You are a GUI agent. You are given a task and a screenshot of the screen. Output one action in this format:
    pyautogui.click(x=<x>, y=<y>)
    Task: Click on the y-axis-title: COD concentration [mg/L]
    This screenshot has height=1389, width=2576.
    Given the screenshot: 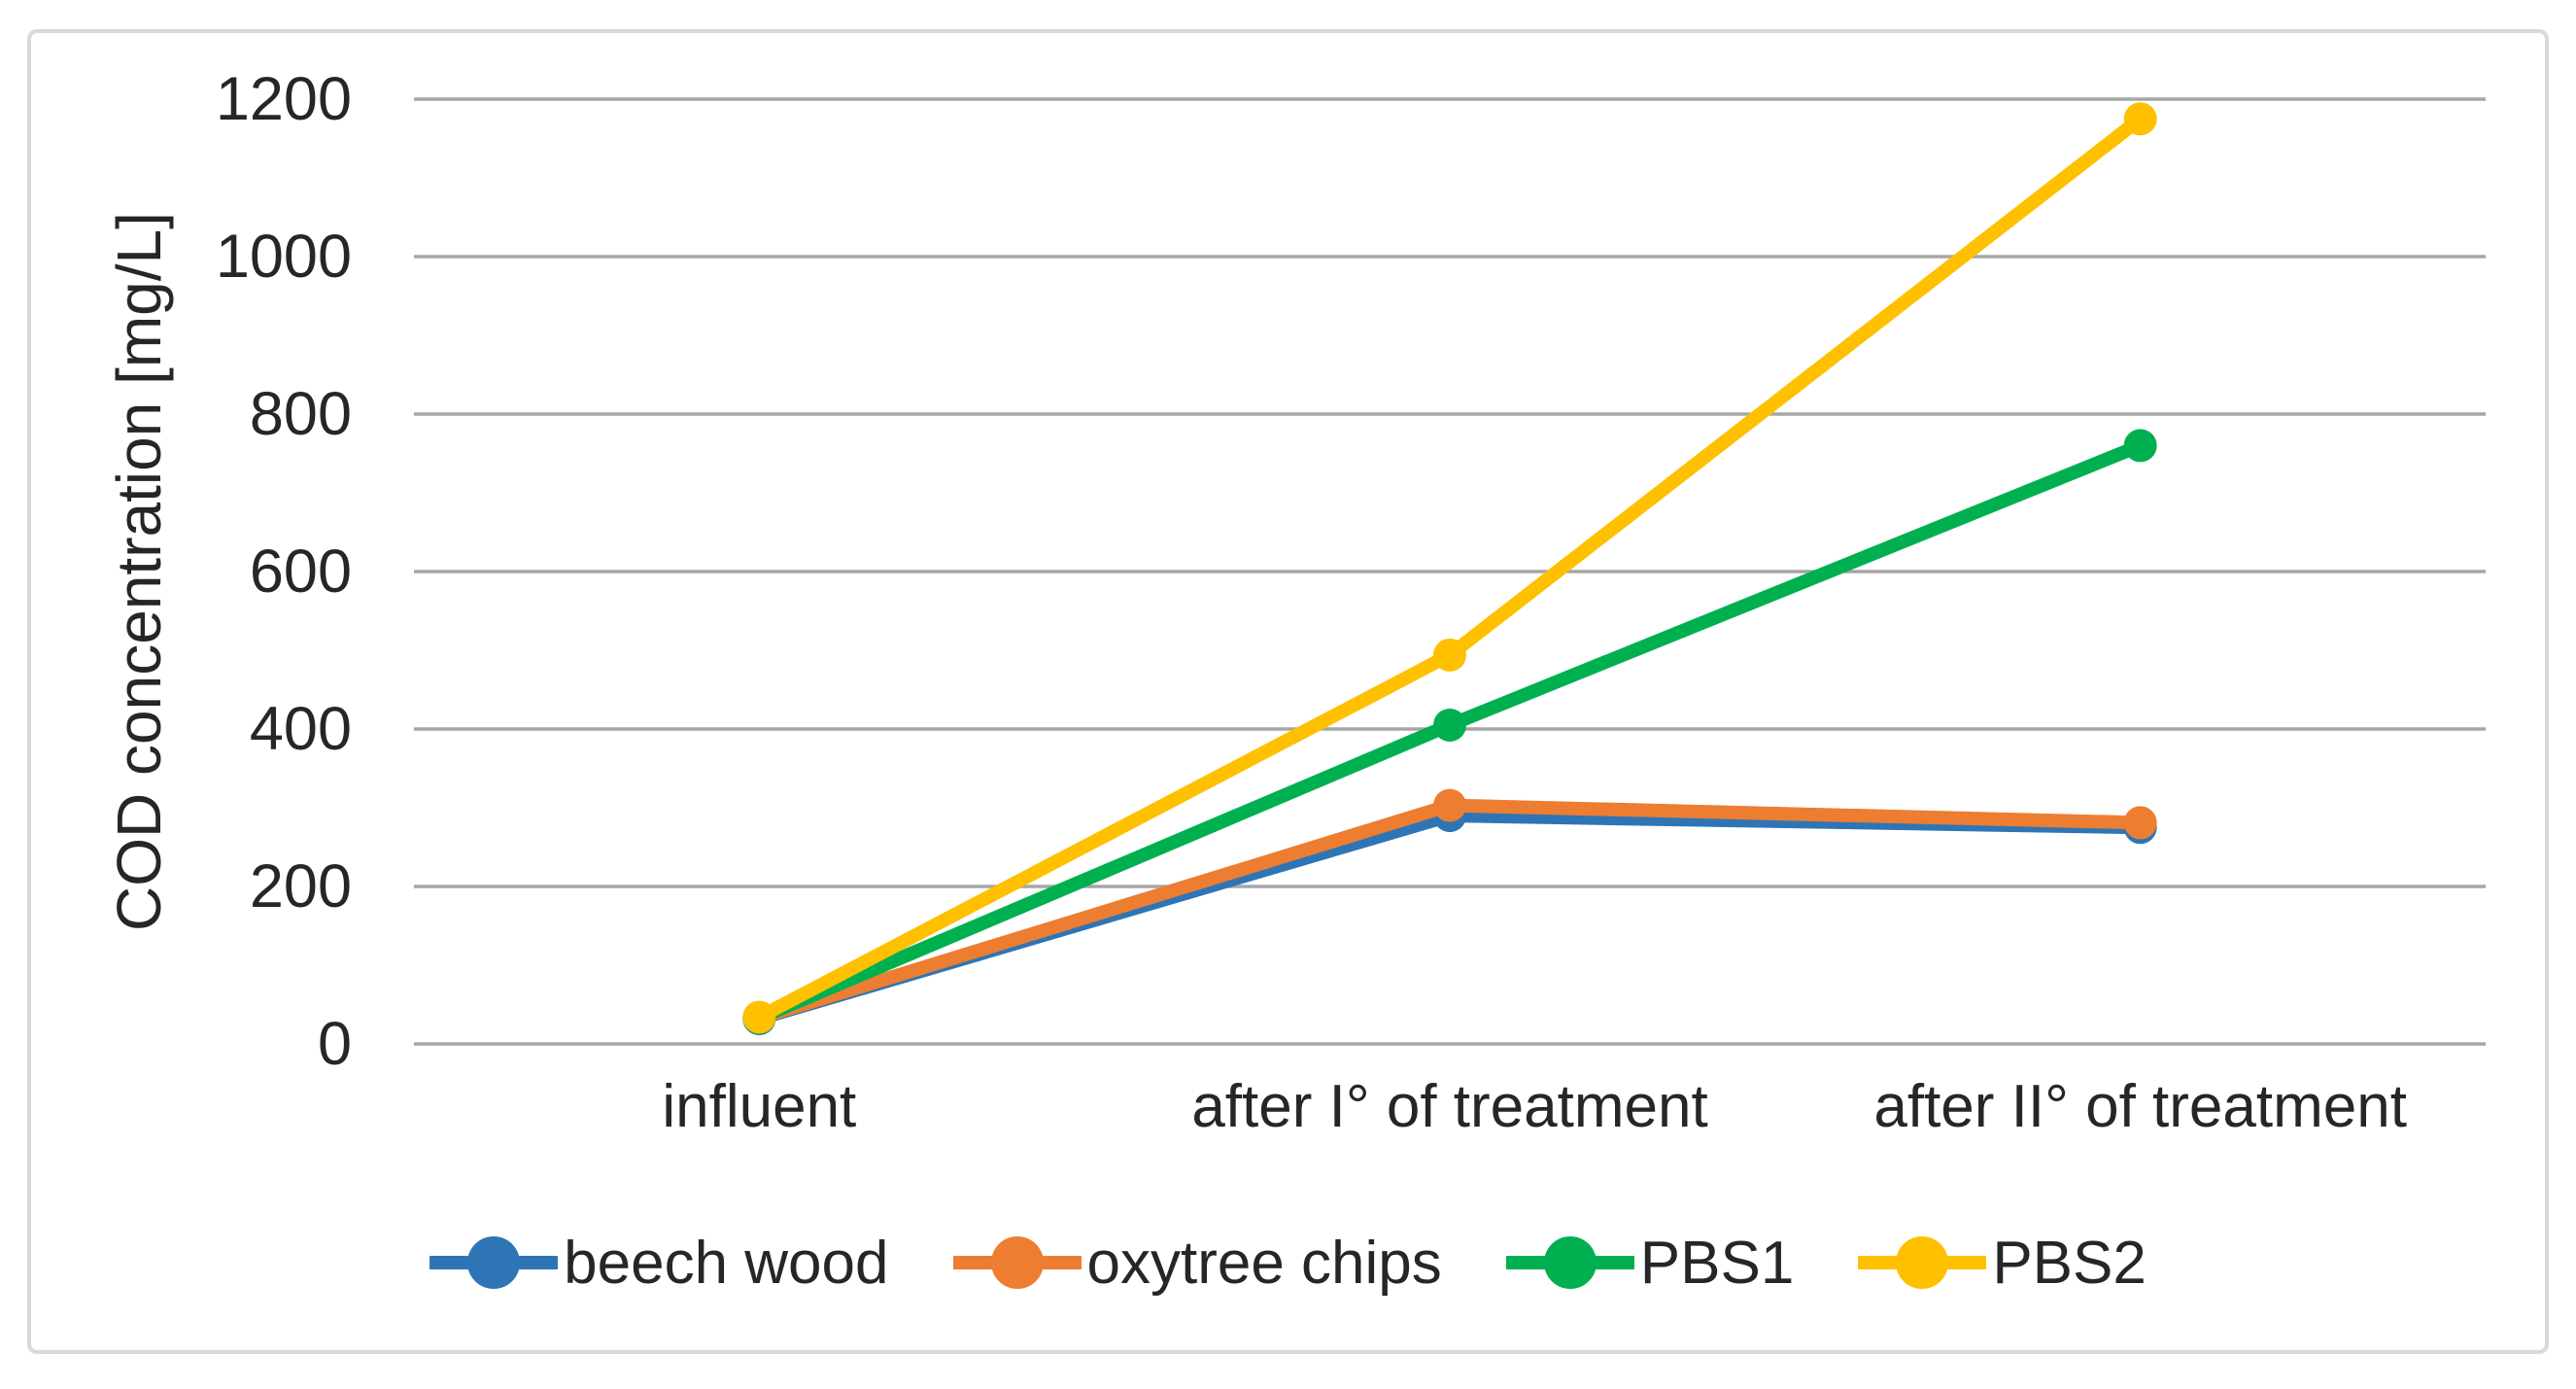 What is the action you would take?
    pyautogui.click(x=139, y=571)
    